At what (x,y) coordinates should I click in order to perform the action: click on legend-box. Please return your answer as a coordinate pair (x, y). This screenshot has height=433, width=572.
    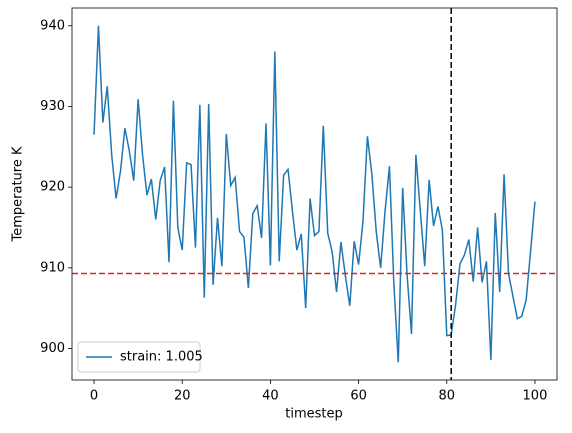
    Looking at the image, I should click on (139, 357).